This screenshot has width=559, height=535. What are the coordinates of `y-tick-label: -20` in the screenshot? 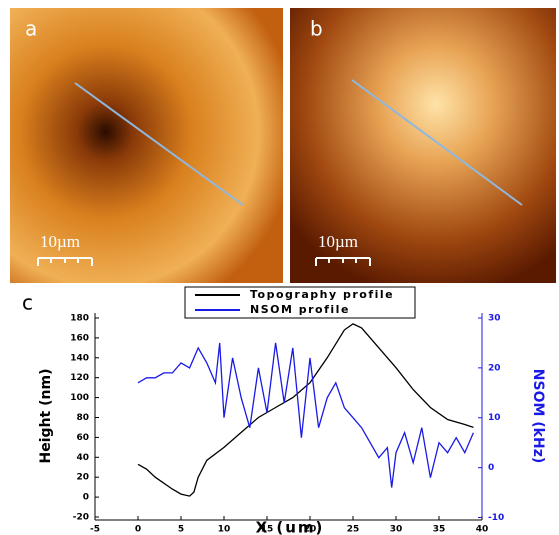 It's located at (81, 518).